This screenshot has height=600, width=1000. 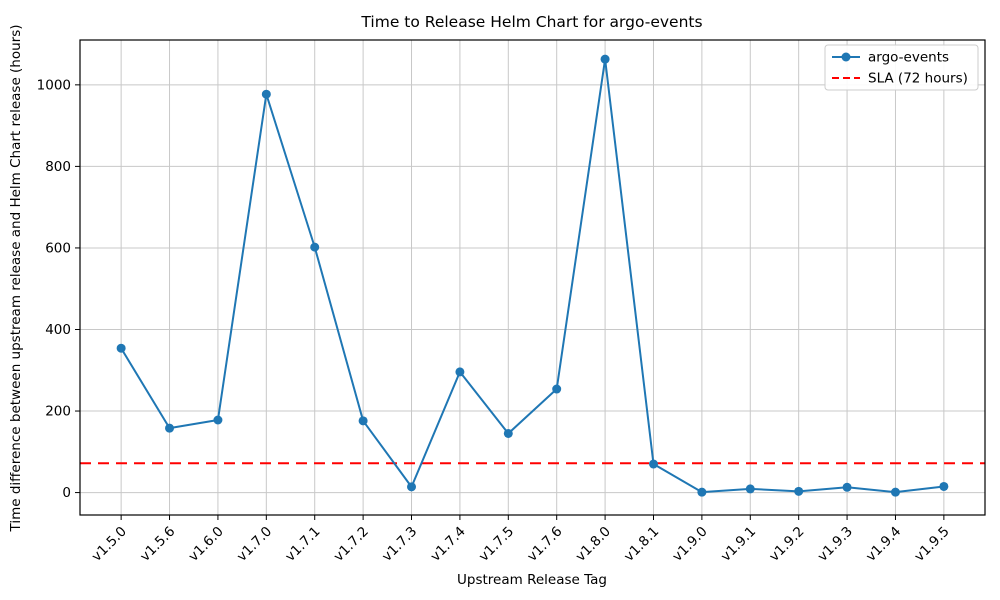 I want to click on x-tick-label: v1.6.0, so click(x=206, y=544).